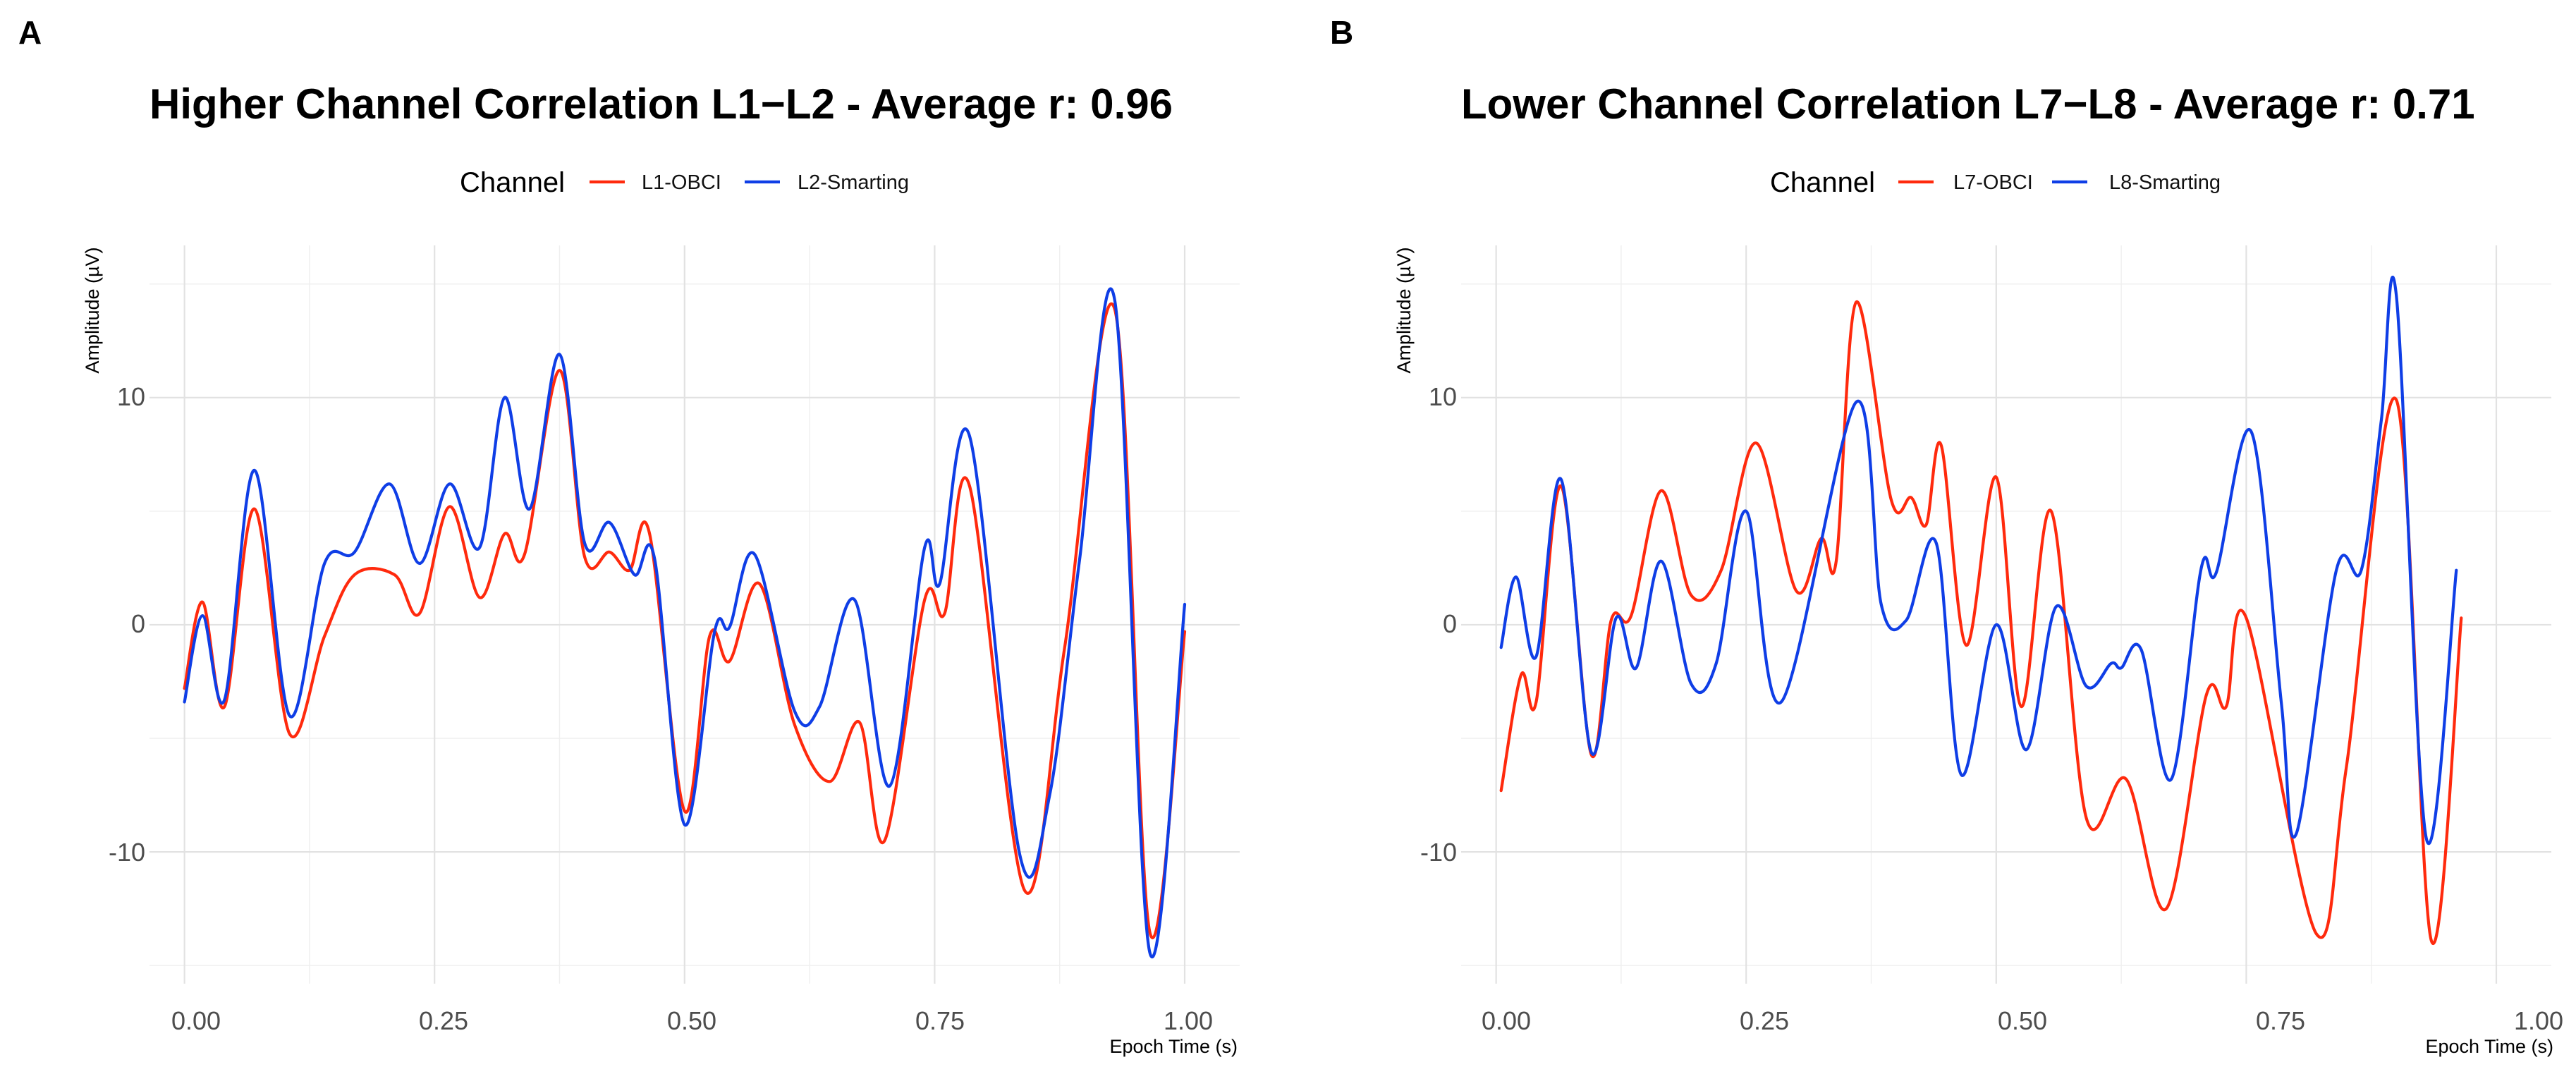  What do you see at coordinates (1188, 1020) in the screenshot?
I see `panel-a-x-tick-4: 1.00` at bounding box center [1188, 1020].